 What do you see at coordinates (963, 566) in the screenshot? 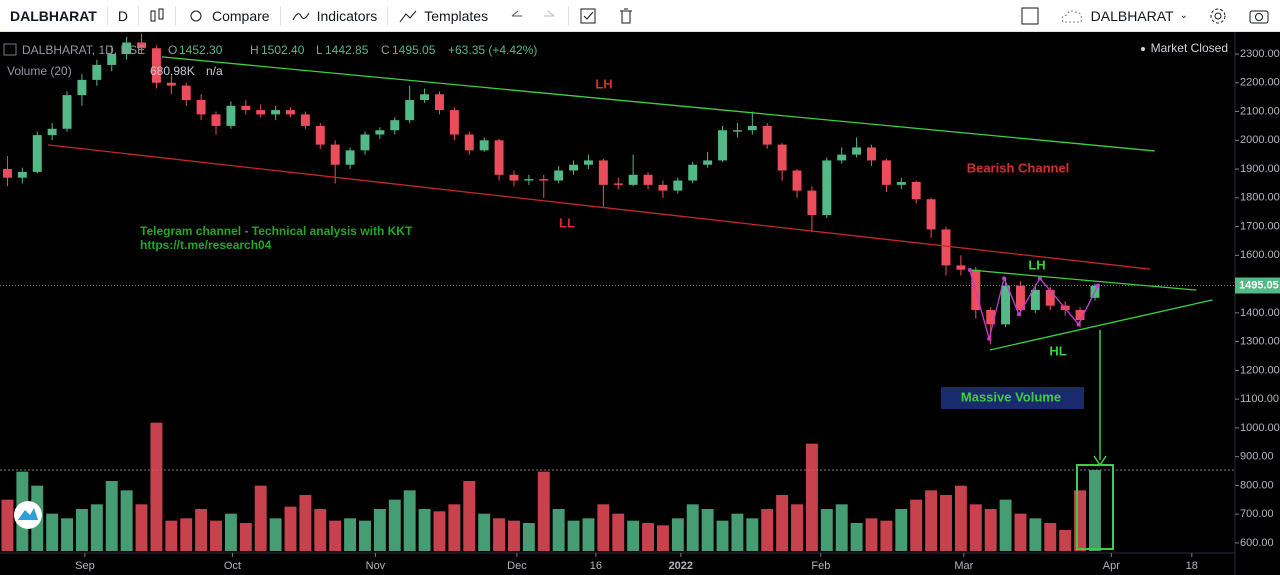
I see `x-tick-label: Mar` at bounding box center [963, 566].